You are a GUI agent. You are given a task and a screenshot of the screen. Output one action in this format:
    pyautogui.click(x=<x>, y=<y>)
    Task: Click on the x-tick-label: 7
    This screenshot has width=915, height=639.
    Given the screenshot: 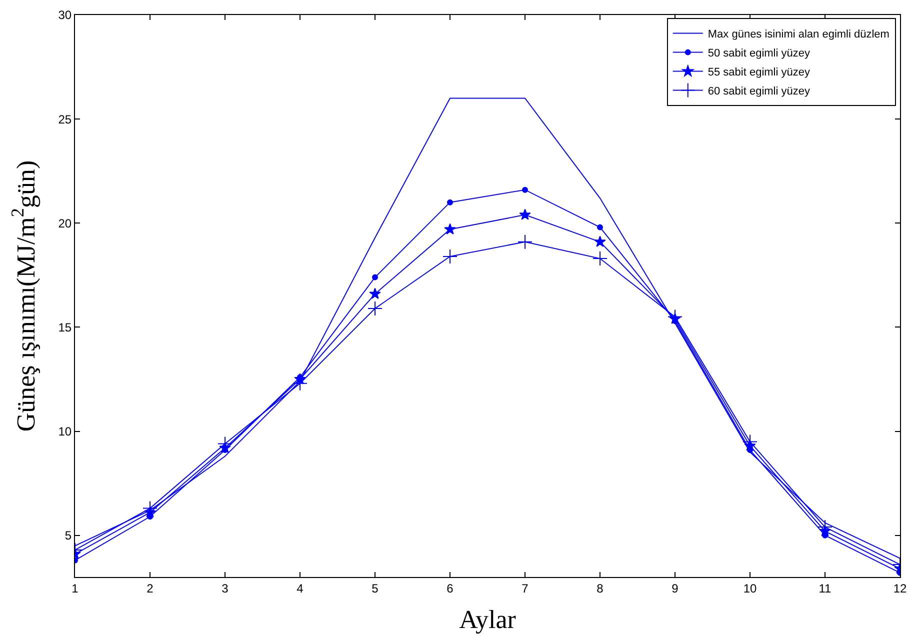 What is the action you would take?
    pyautogui.click(x=525, y=588)
    